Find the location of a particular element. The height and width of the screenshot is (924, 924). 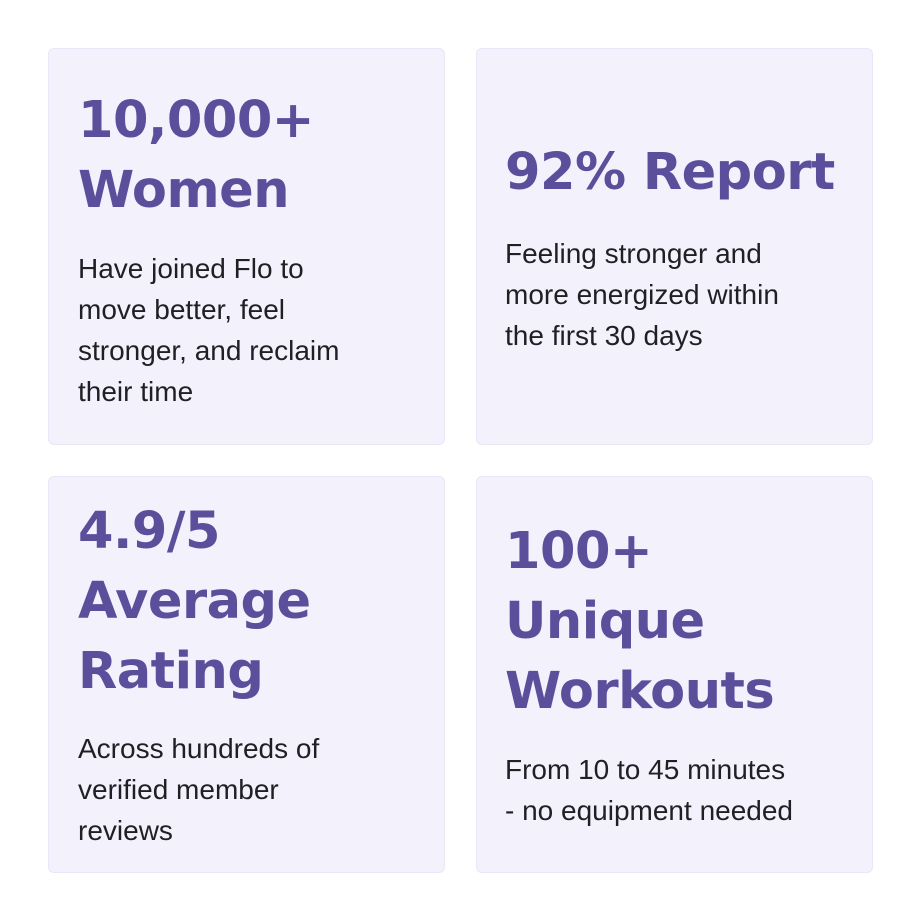

stat-title: 92% Report is located at coordinates (670, 173).